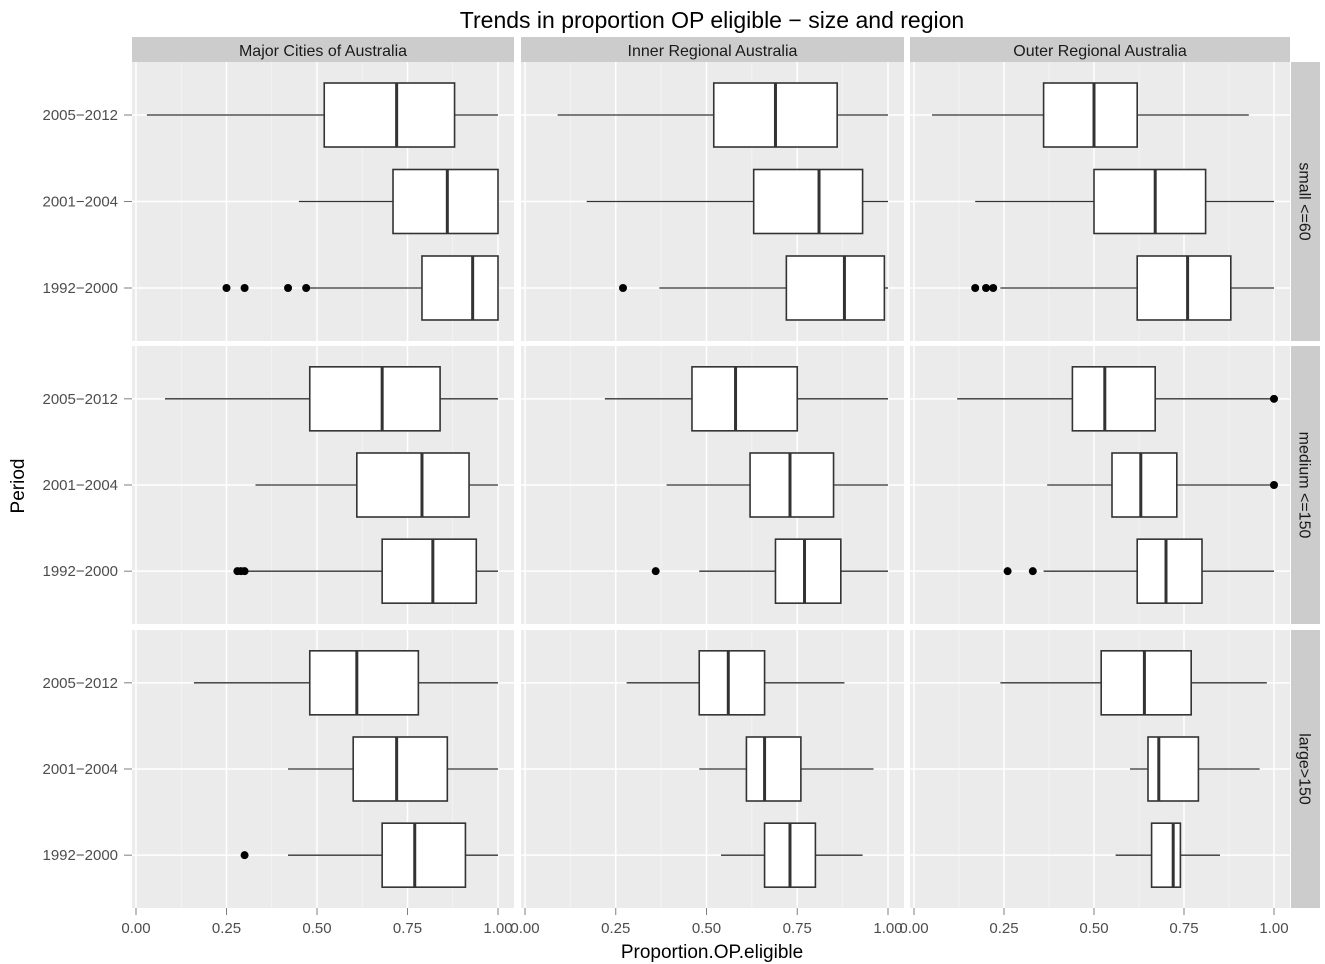 The image size is (1325, 964). Describe the element at coordinates (322, 115) in the screenshot. I see `boxplot-small-60-major-cities-of-australia-2005-2012` at that location.